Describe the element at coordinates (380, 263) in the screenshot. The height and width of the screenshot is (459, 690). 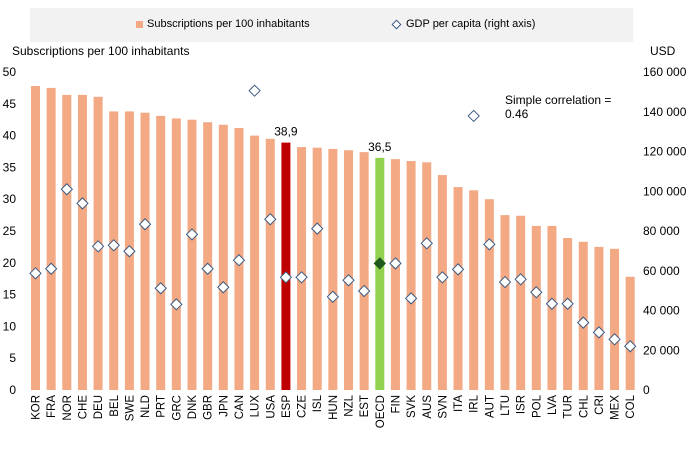
I see `gdp-marker-oecd` at that location.